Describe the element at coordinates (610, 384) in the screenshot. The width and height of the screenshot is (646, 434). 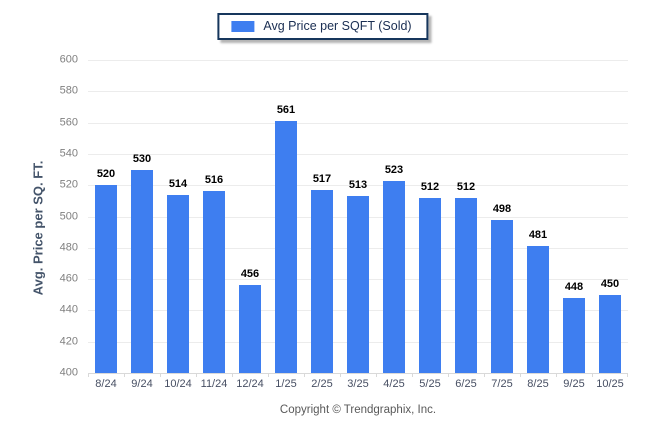
I see `x-tick-label: 10/25` at that location.